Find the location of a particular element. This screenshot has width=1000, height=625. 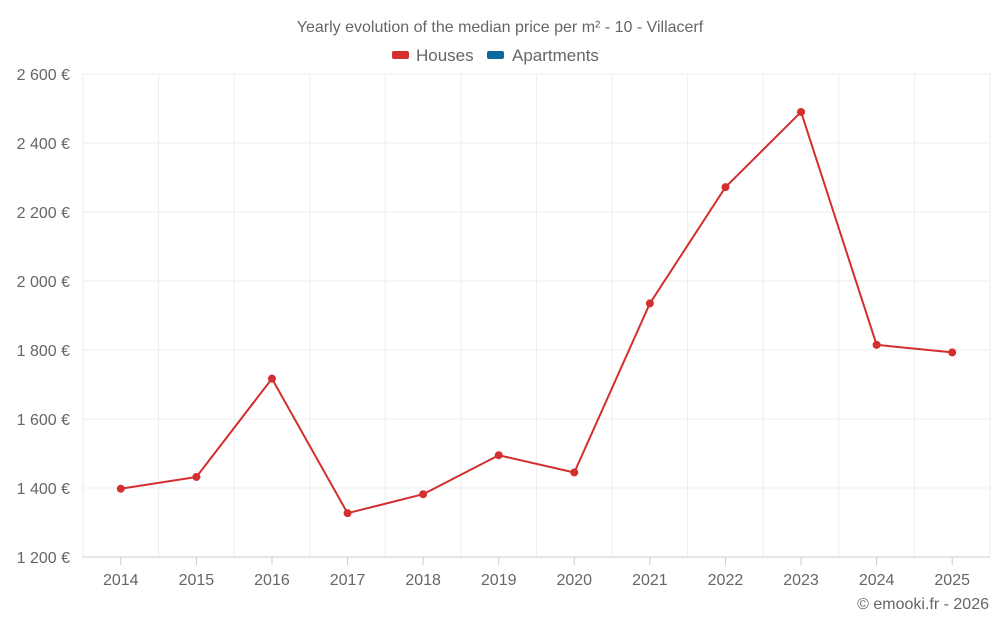

legend-item-houses: Houses is located at coordinates (433, 55).